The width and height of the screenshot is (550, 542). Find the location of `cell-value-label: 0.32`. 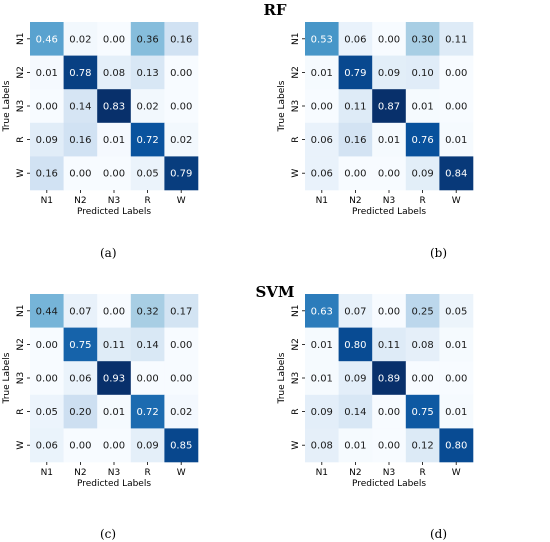

cell-value-label: 0.32 is located at coordinates (147, 311).